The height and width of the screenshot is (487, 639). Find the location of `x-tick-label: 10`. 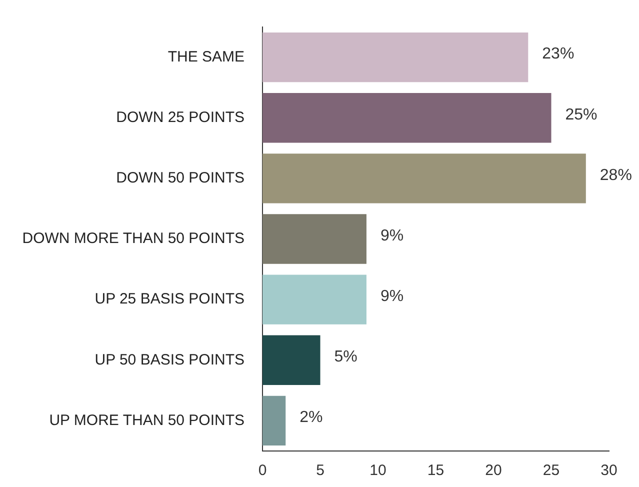

x-tick-label: 10 is located at coordinates (378, 471).